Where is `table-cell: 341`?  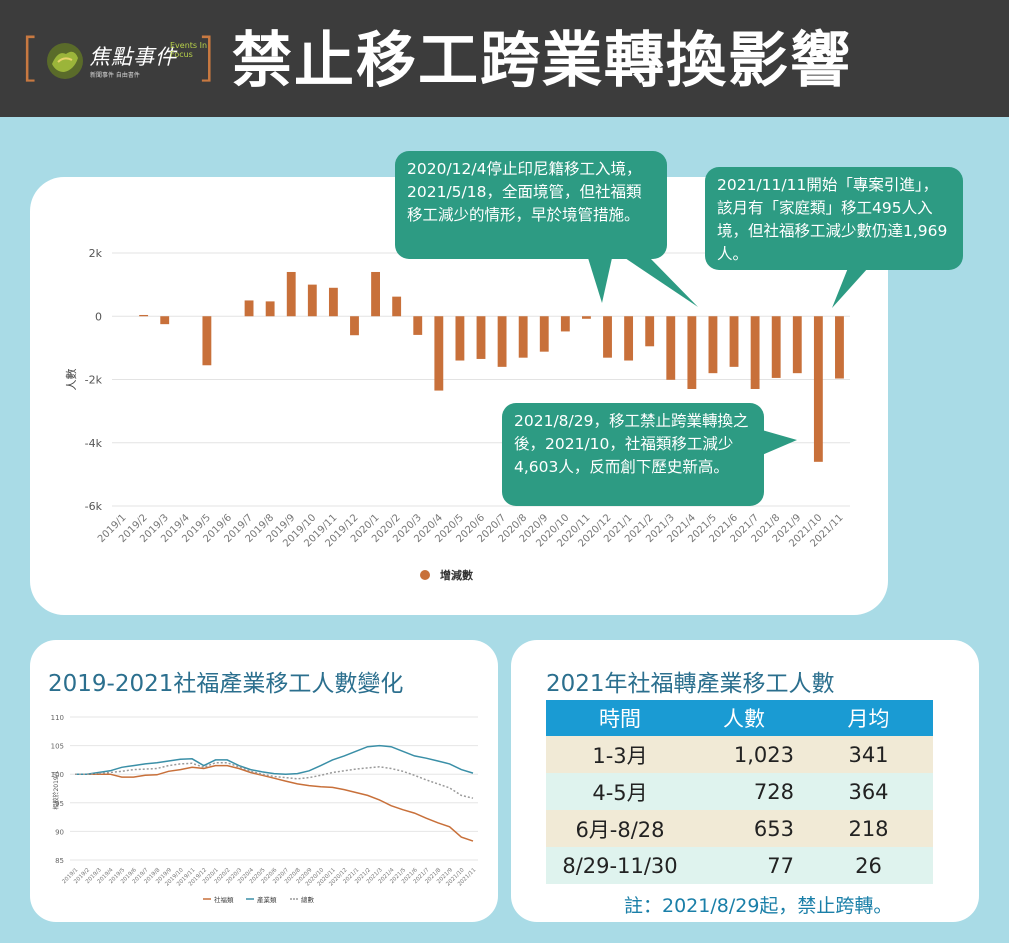
table-cell: 341 is located at coordinates (868, 754).